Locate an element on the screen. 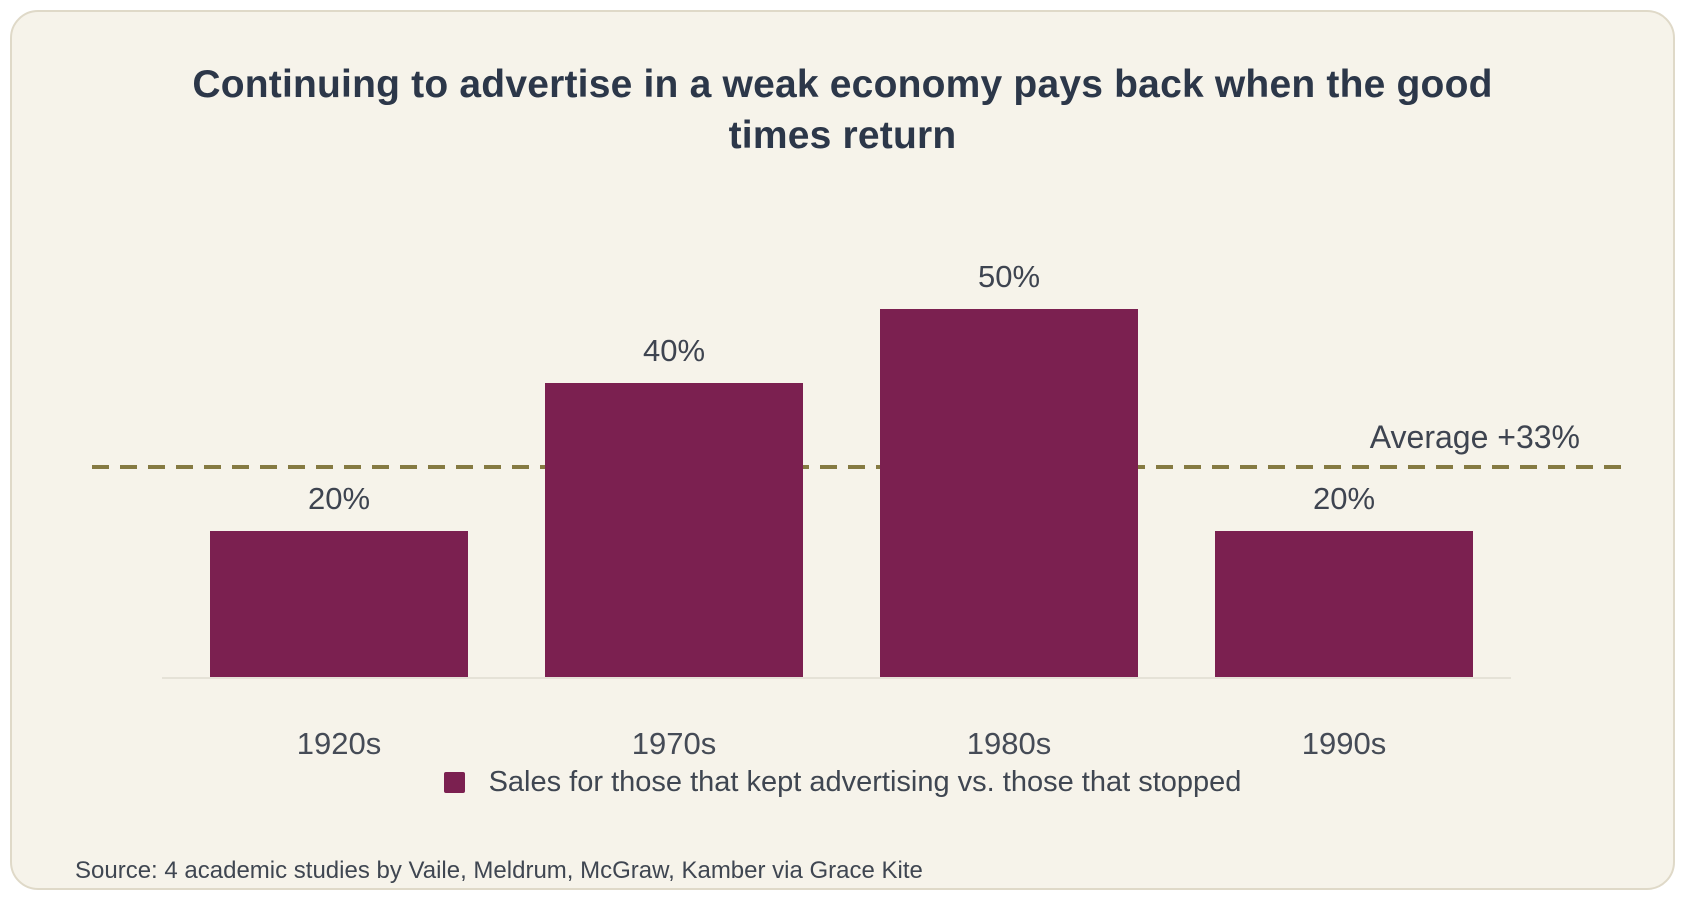 This screenshot has width=1690, height=906. average-line-label: Average +33% is located at coordinates (1474, 437).